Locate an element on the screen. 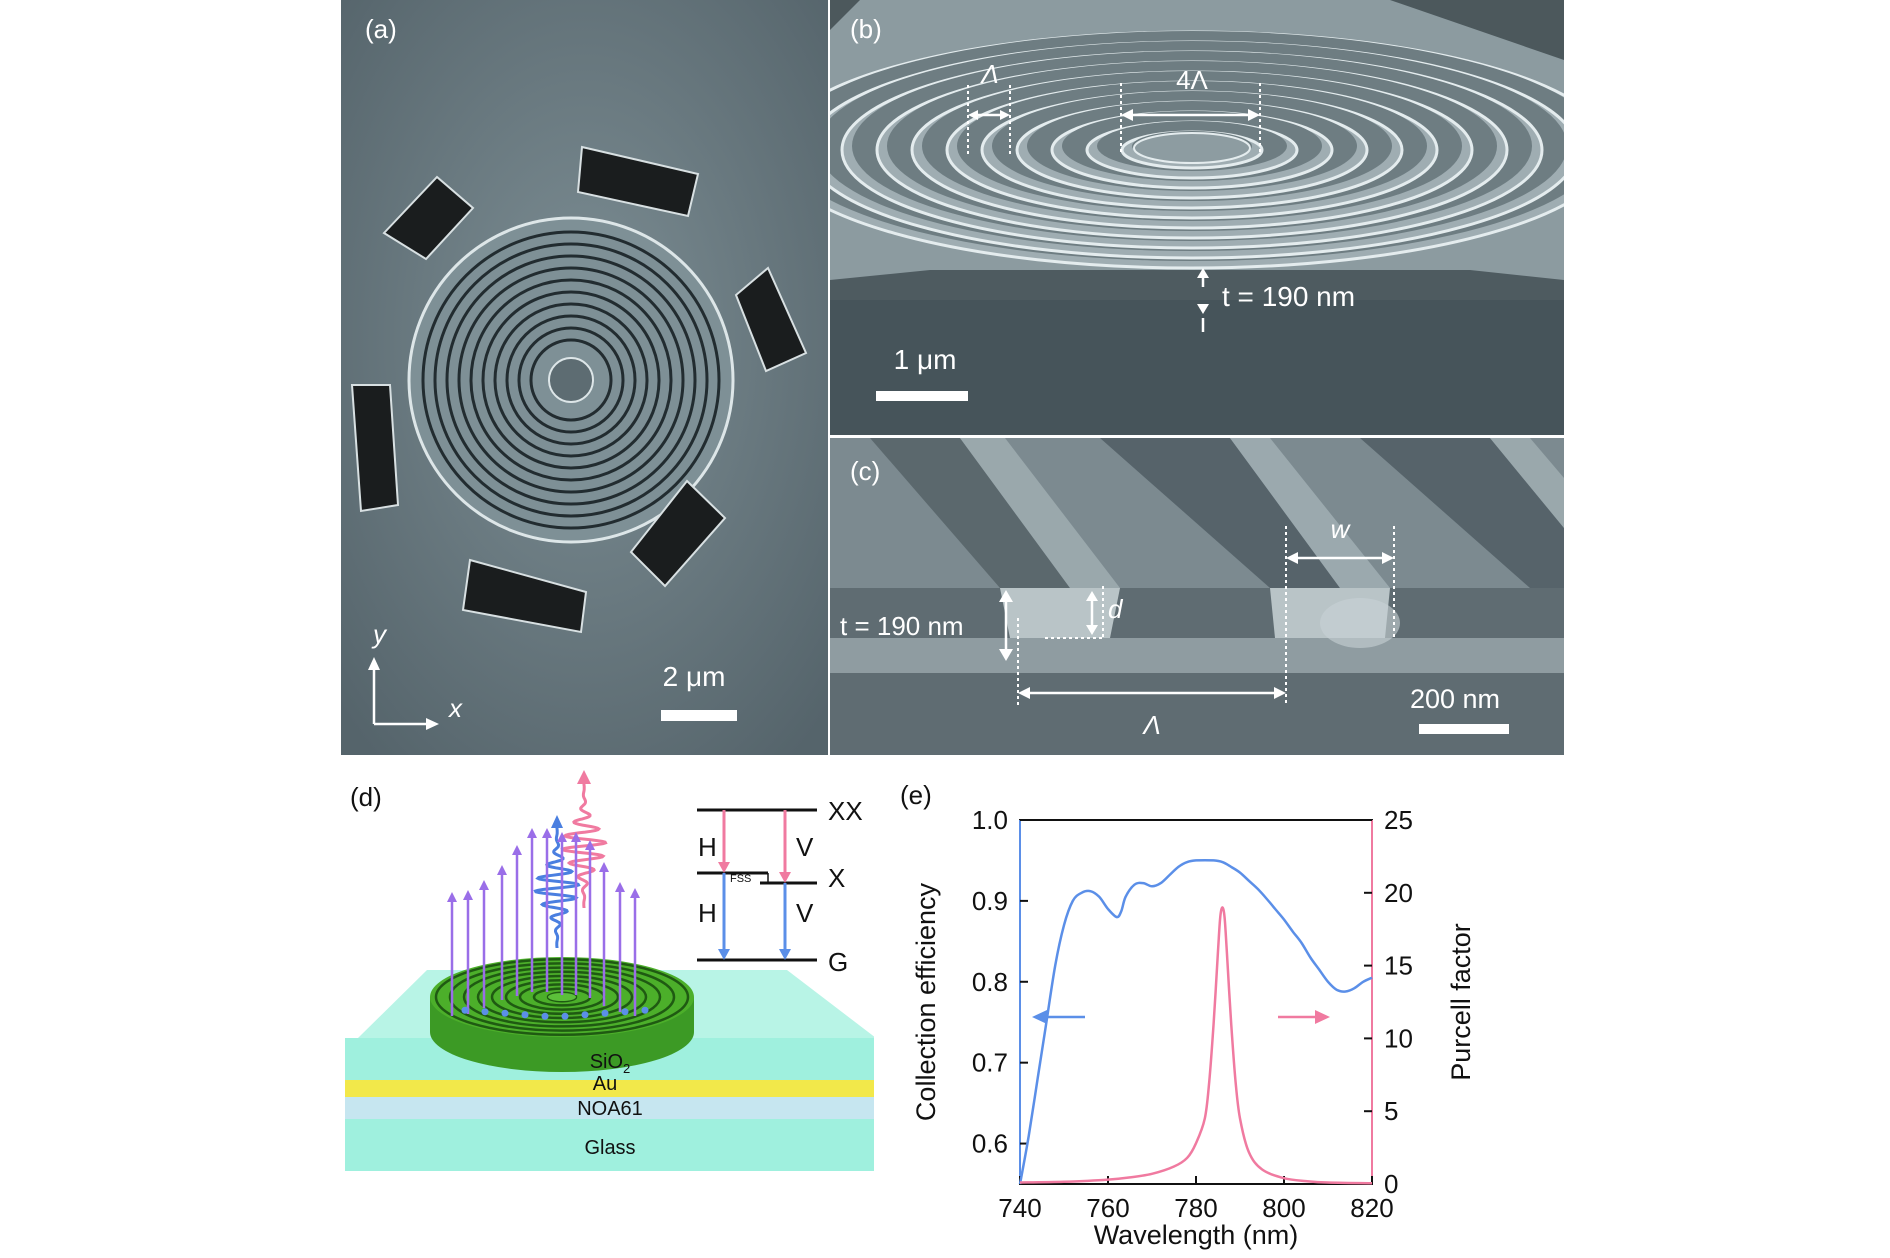 This screenshot has width=1890, height=1258. panel-a-label: (a) is located at coordinates (381, 29).